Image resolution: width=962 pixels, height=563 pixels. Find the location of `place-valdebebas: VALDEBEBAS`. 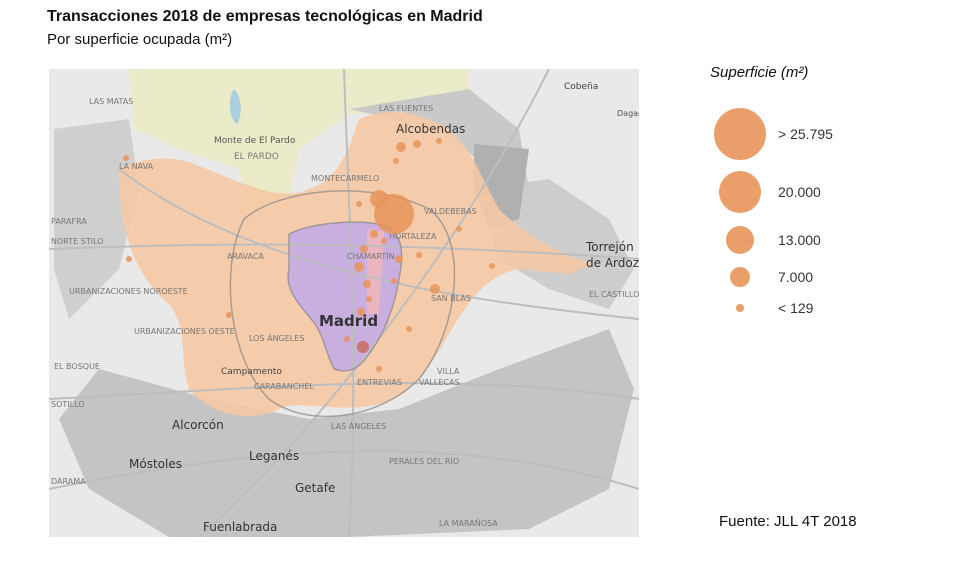

place-valdebebas: VALDEBEBAS is located at coordinates (450, 211).